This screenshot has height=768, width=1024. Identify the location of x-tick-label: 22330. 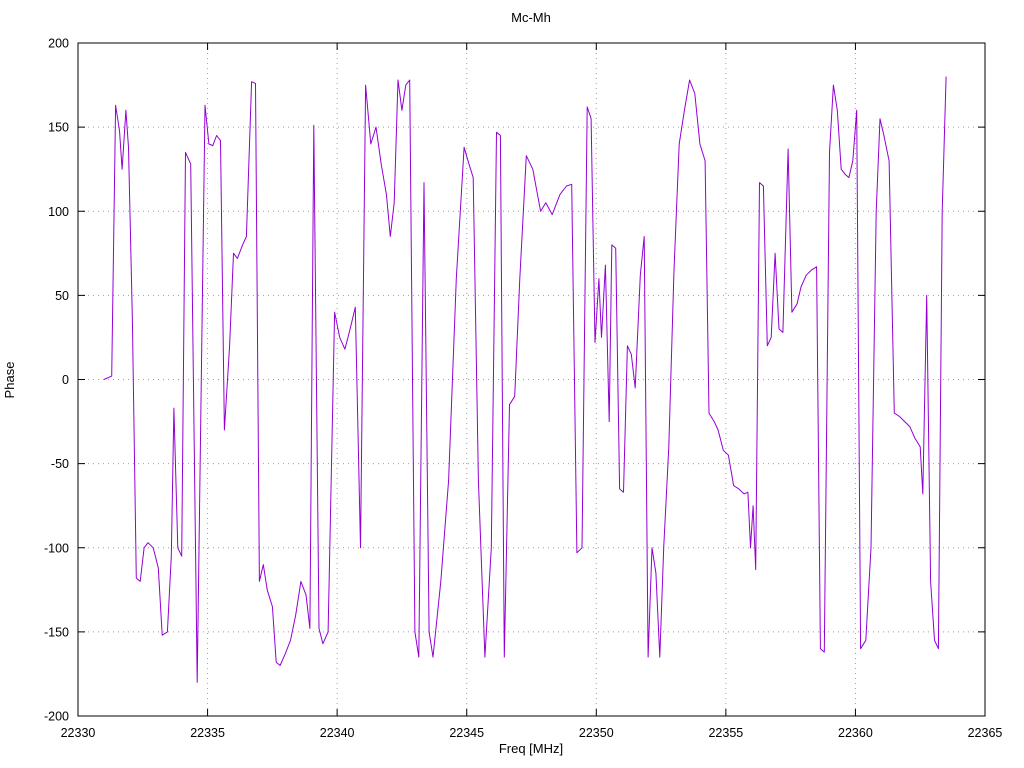
(78, 733).